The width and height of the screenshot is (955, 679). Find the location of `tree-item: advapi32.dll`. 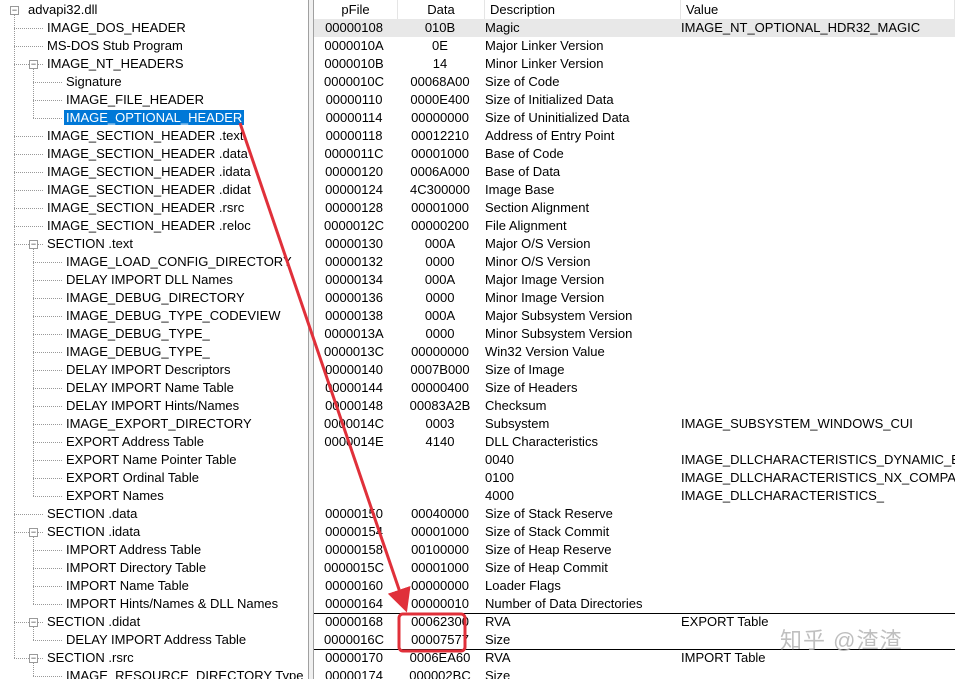

tree-item: advapi32.dll is located at coordinates (62, 10).